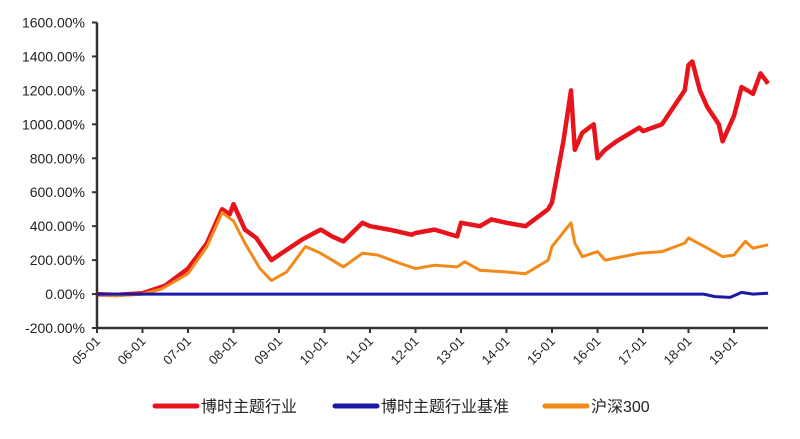 Image resolution: width=800 pixels, height=439 pixels. I want to click on x-tick-label: 16-01, so click(587, 351).